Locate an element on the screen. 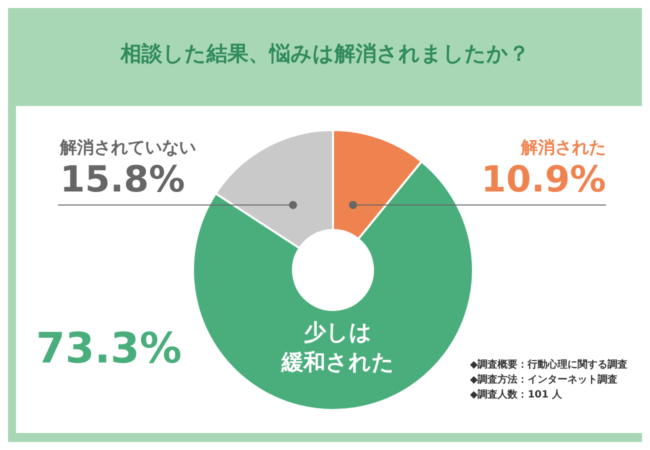 The height and width of the screenshot is (450, 650). slice-label: 解消されていない is located at coordinates (127, 148).